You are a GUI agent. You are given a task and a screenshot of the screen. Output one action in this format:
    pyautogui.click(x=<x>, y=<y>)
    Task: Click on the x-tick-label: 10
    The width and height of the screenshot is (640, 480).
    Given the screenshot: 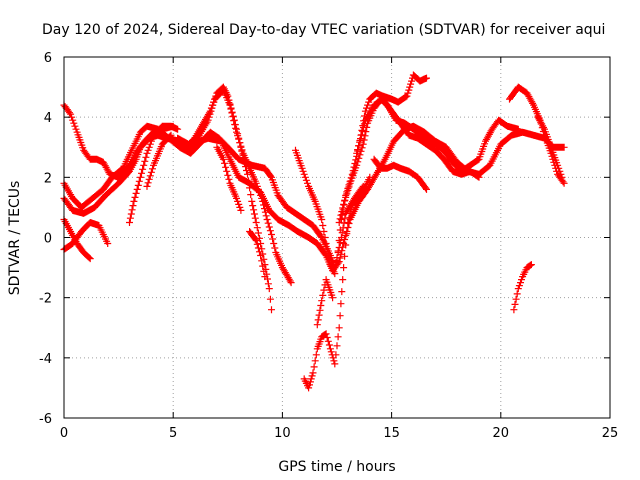 What is the action you would take?
    pyautogui.click(x=282, y=433)
    